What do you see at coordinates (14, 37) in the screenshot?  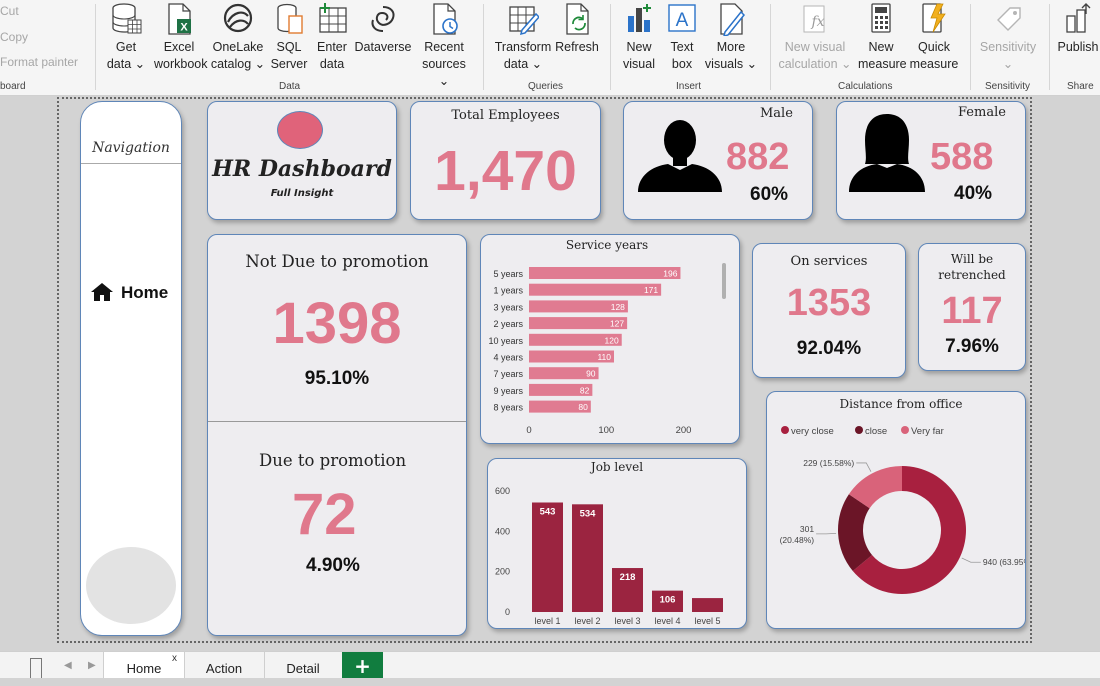 I see `copy-button: Copy` at bounding box center [14, 37].